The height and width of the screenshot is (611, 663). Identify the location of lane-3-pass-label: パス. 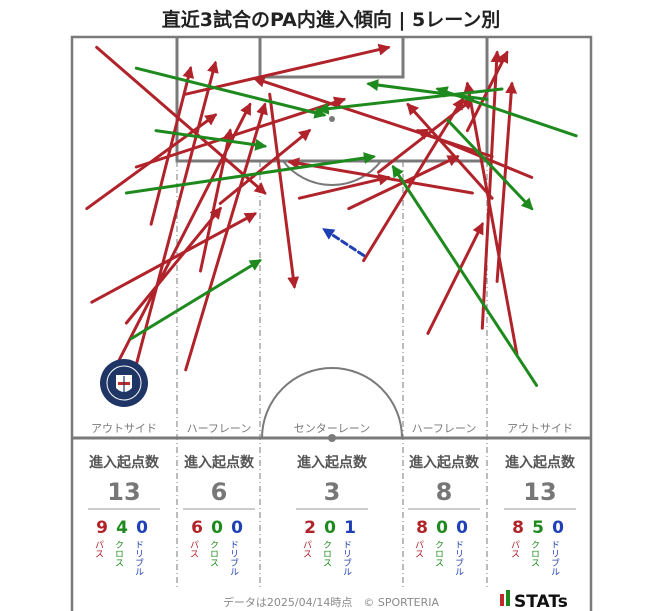
(306, 549).